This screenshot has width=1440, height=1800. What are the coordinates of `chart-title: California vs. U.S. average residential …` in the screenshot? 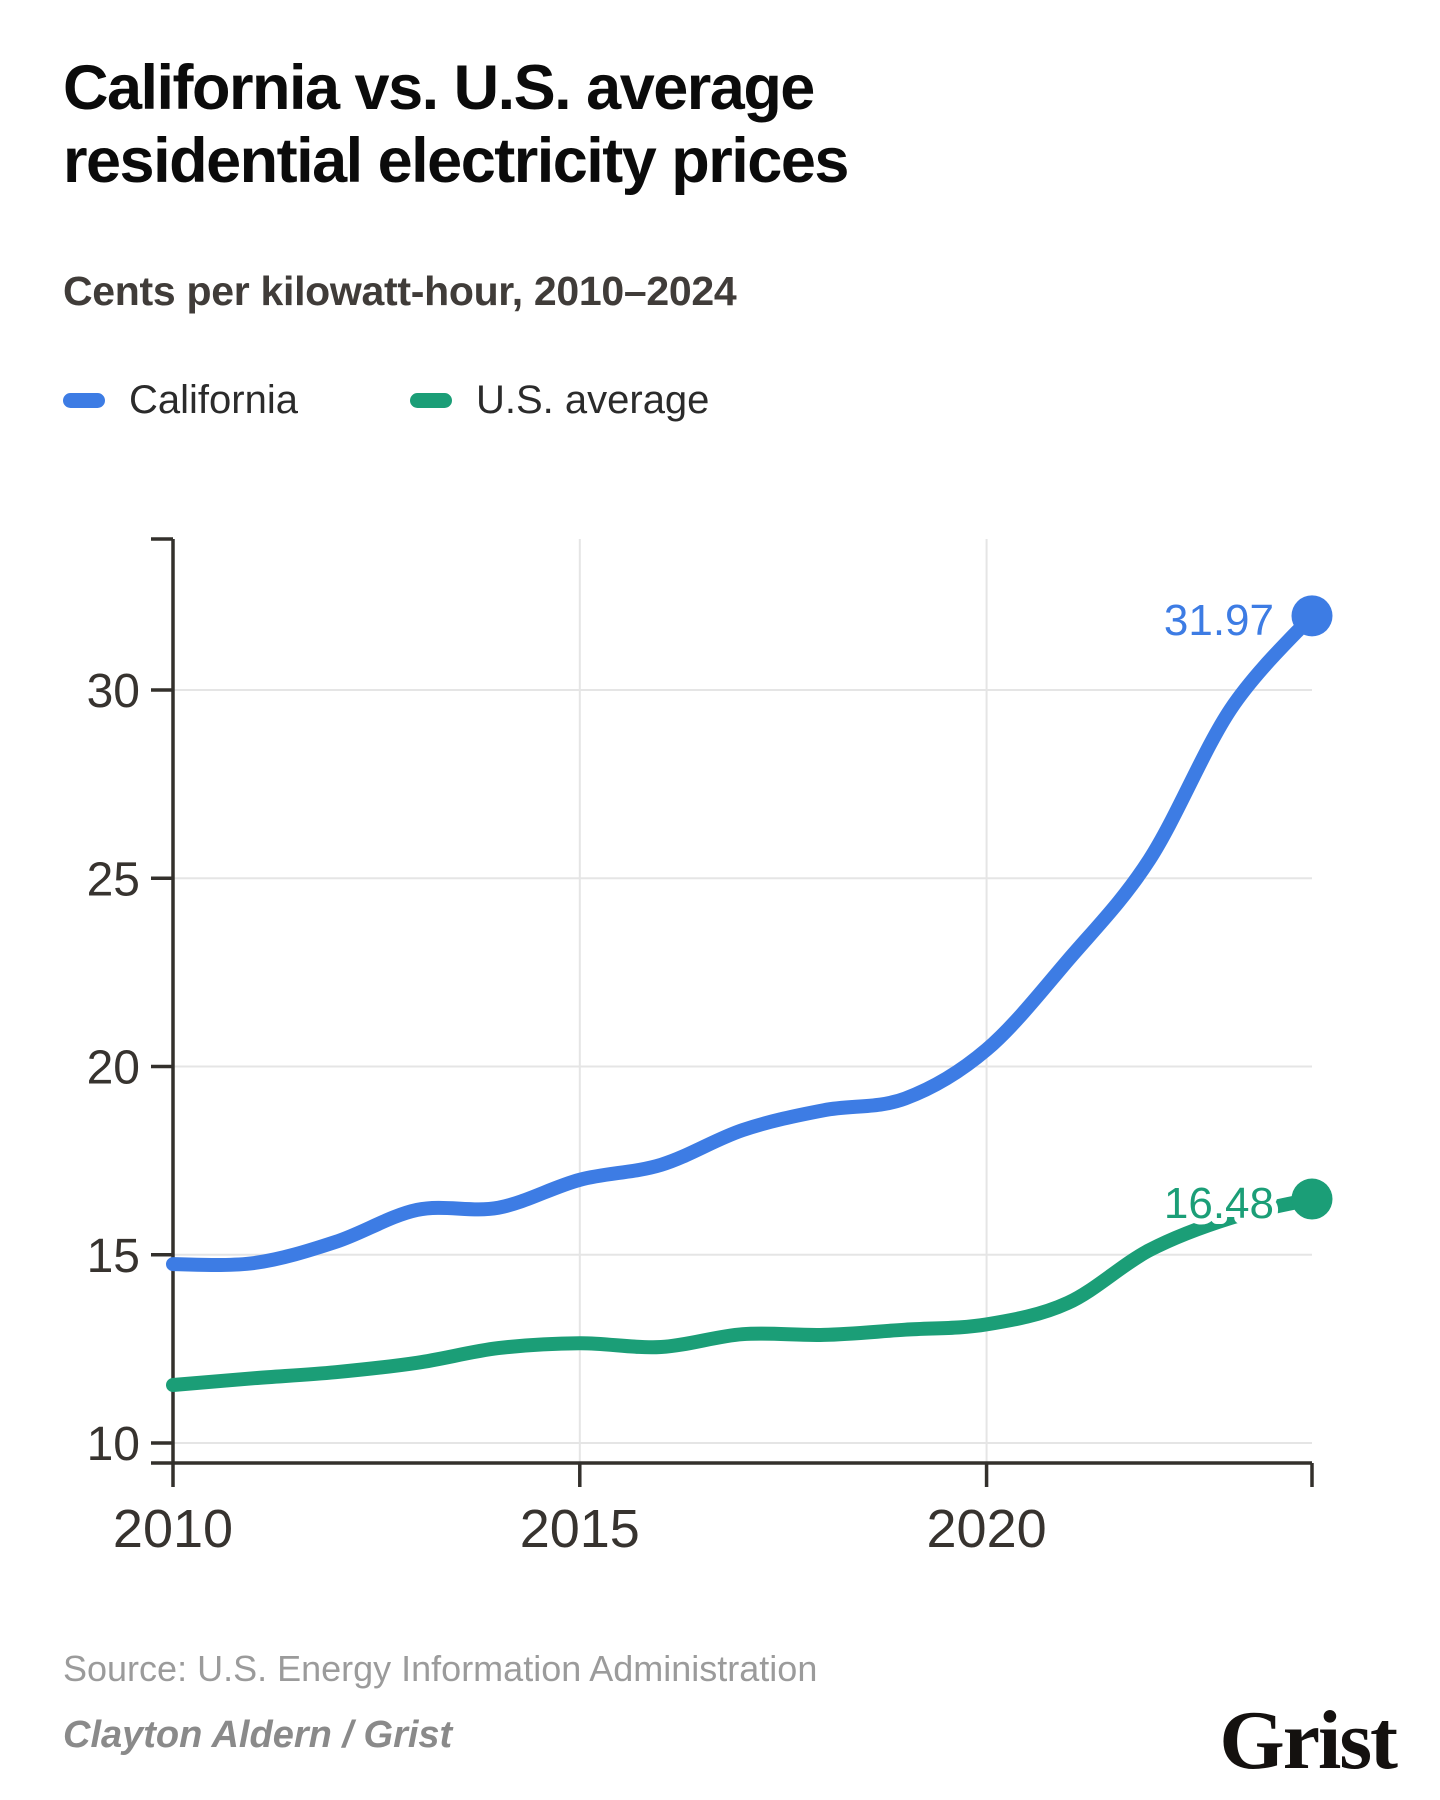 It's located at (456, 125).